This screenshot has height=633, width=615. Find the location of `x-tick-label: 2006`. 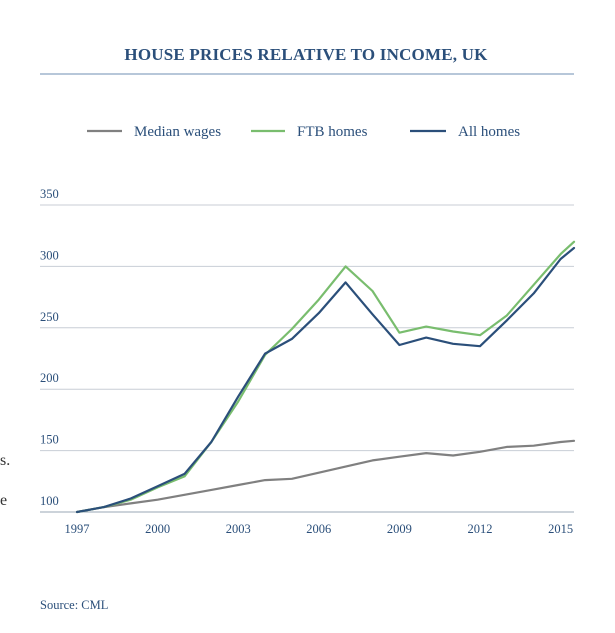

x-tick-label: 2006 is located at coordinates (318, 529).